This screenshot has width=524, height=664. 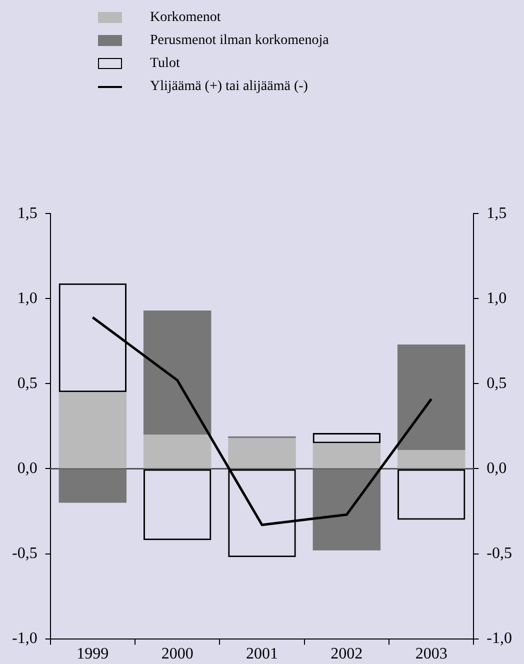 I want to click on x-tick-label: 2000, so click(x=177, y=654).